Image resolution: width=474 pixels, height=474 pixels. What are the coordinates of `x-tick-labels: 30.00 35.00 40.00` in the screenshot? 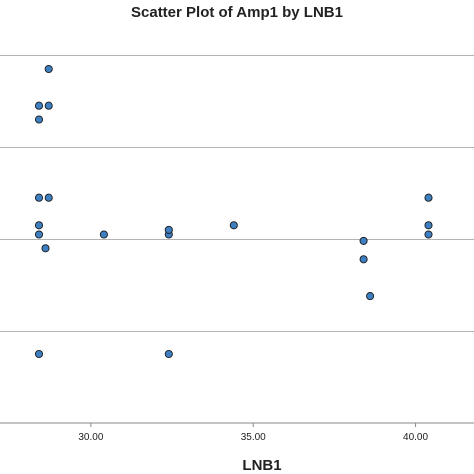 It's located at (253, 433).